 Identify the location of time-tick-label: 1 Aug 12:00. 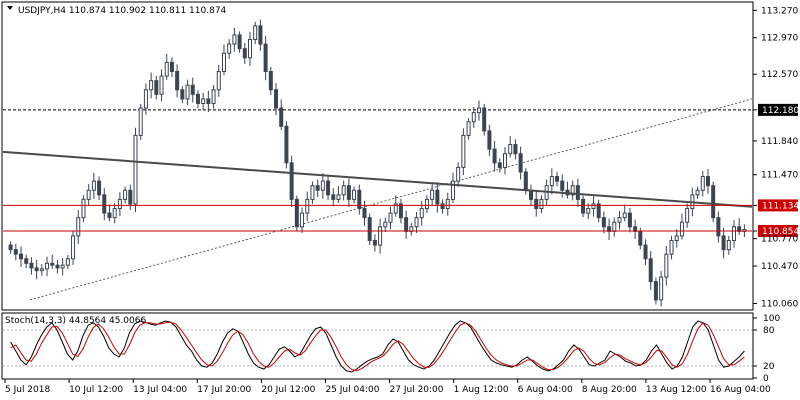
(481, 390).